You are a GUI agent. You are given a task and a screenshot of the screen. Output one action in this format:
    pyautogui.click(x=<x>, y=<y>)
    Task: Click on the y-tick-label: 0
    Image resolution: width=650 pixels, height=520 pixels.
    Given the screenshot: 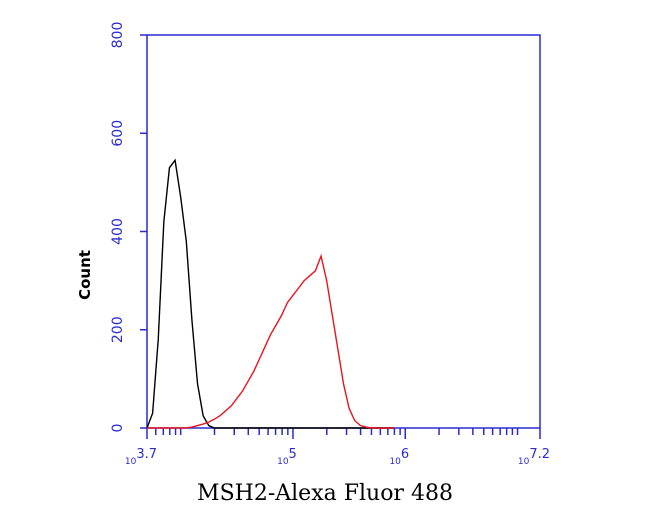 What is the action you would take?
    pyautogui.click(x=118, y=428)
    